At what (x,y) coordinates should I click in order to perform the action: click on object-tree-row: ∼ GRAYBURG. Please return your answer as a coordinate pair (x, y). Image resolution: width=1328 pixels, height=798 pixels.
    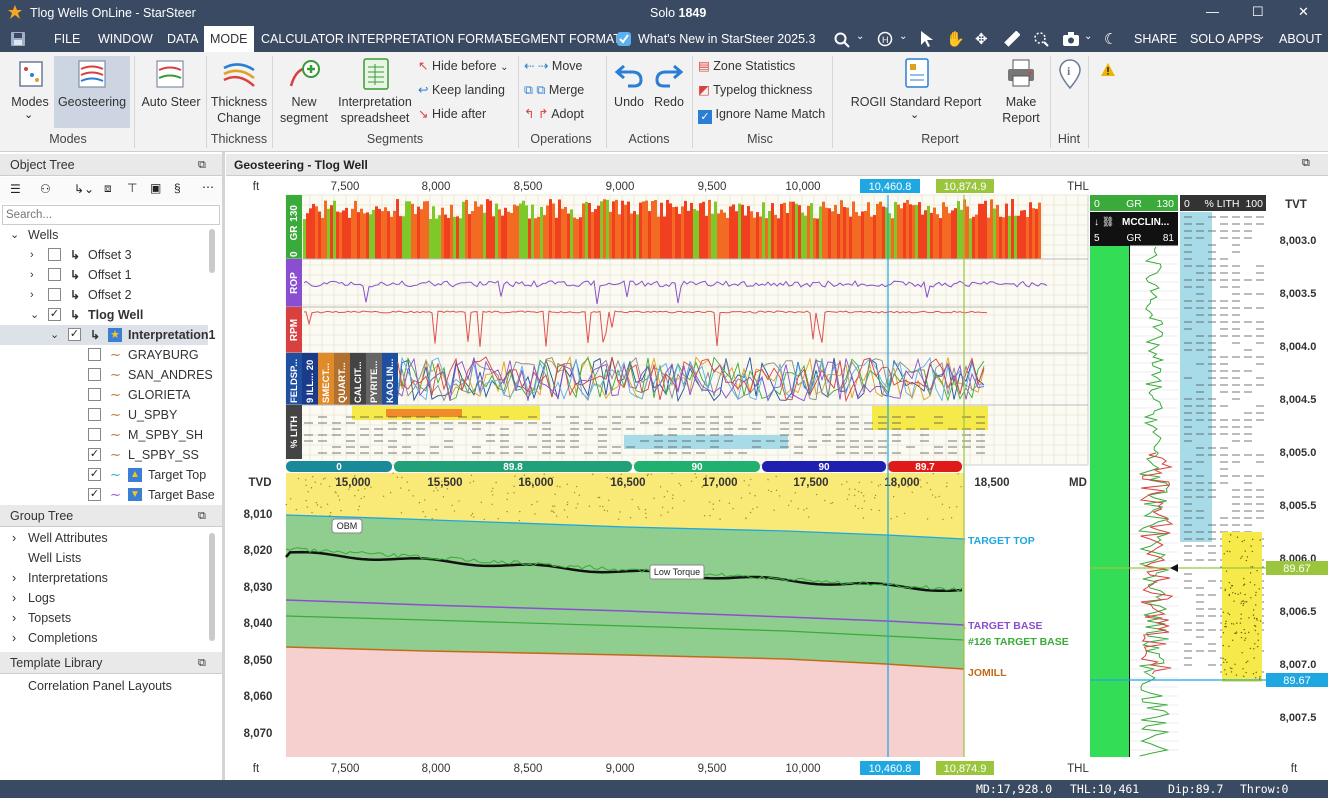
    Looking at the image, I should click on (104, 355).